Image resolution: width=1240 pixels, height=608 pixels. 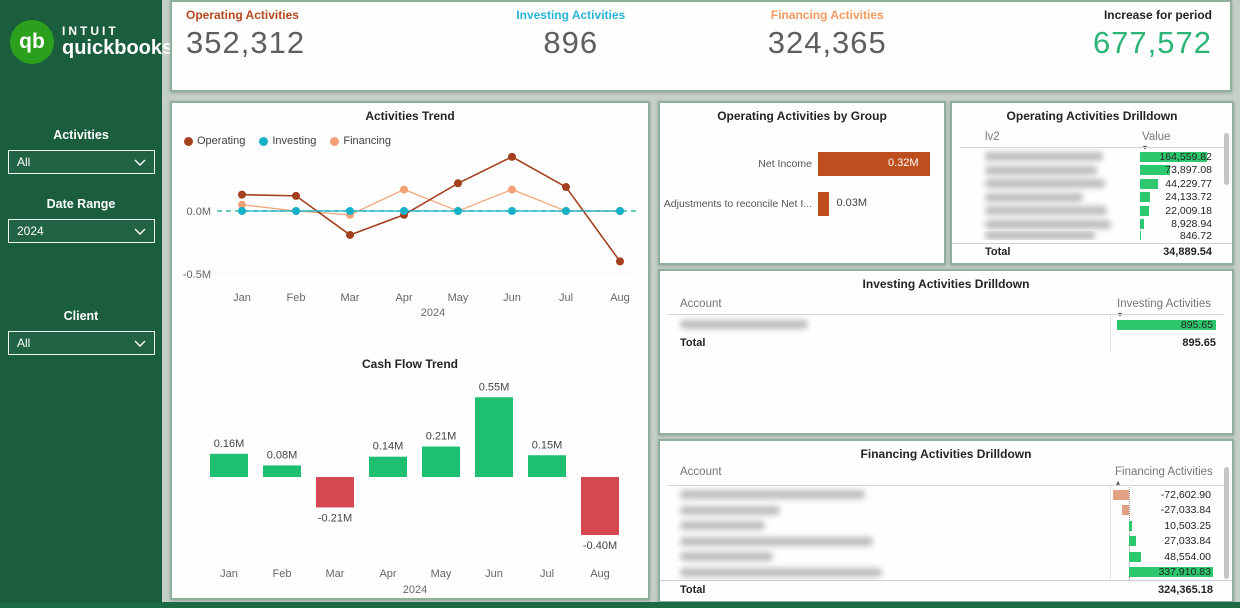 I want to click on legend-item-investing: Investing, so click(x=287, y=141).